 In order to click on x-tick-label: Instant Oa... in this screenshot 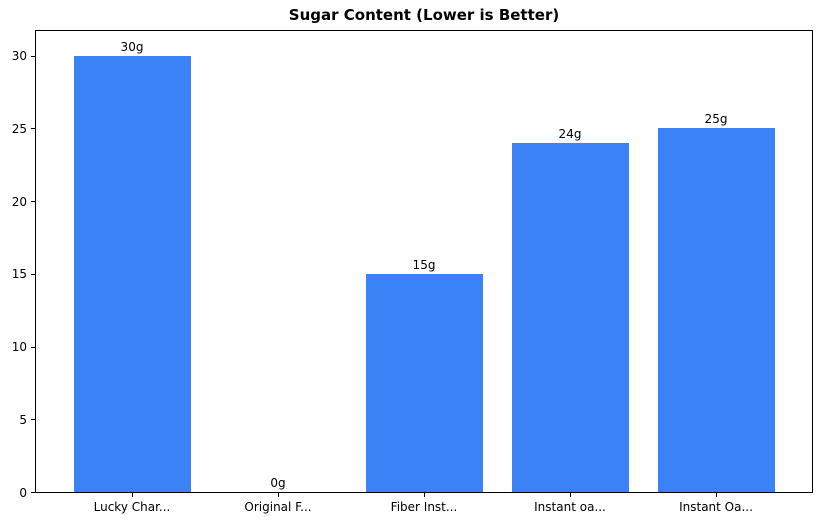, I will do `click(716, 507)`.